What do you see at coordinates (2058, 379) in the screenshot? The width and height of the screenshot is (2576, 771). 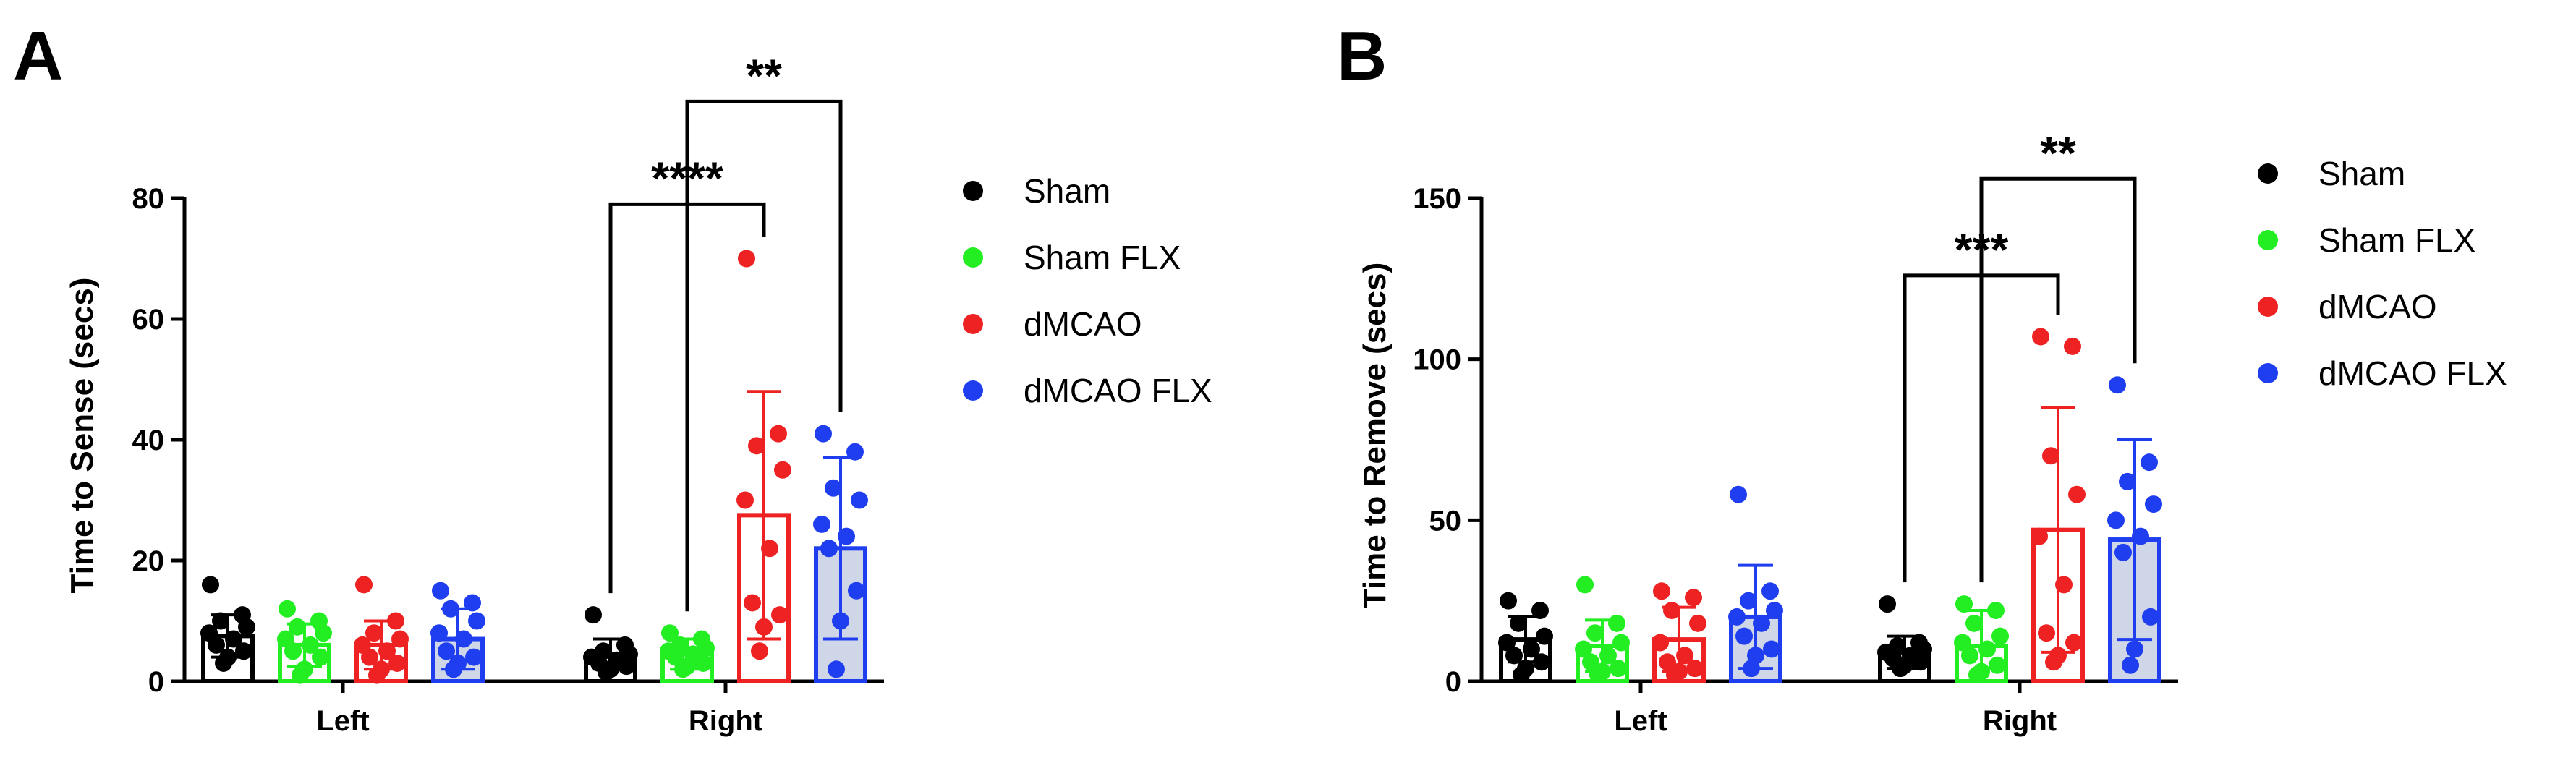 I see `panel-b-significance-bracket` at bounding box center [2058, 379].